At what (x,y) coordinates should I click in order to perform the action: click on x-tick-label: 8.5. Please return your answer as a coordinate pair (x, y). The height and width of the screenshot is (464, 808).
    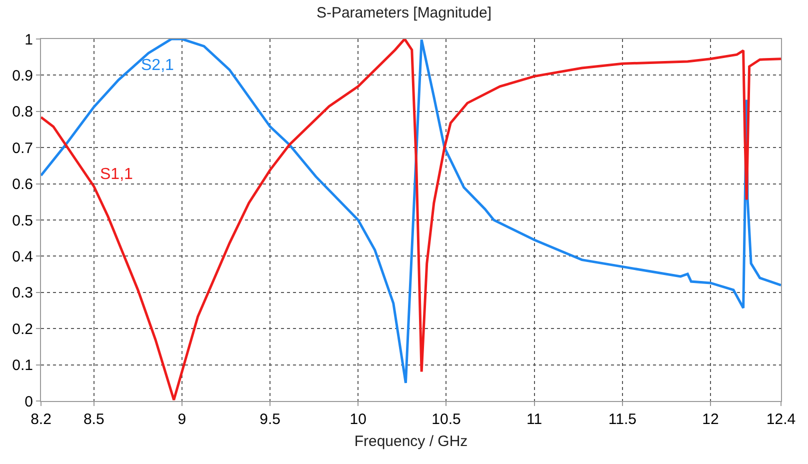
    Looking at the image, I should click on (93, 419).